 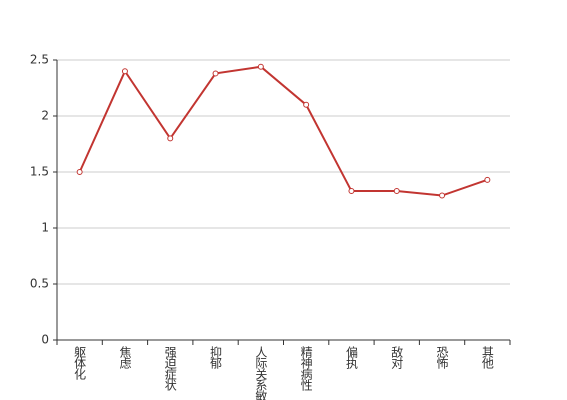 What do you see at coordinates (45, 116) in the screenshot?
I see `y-tick-label: 2` at bounding box center [45, 116].